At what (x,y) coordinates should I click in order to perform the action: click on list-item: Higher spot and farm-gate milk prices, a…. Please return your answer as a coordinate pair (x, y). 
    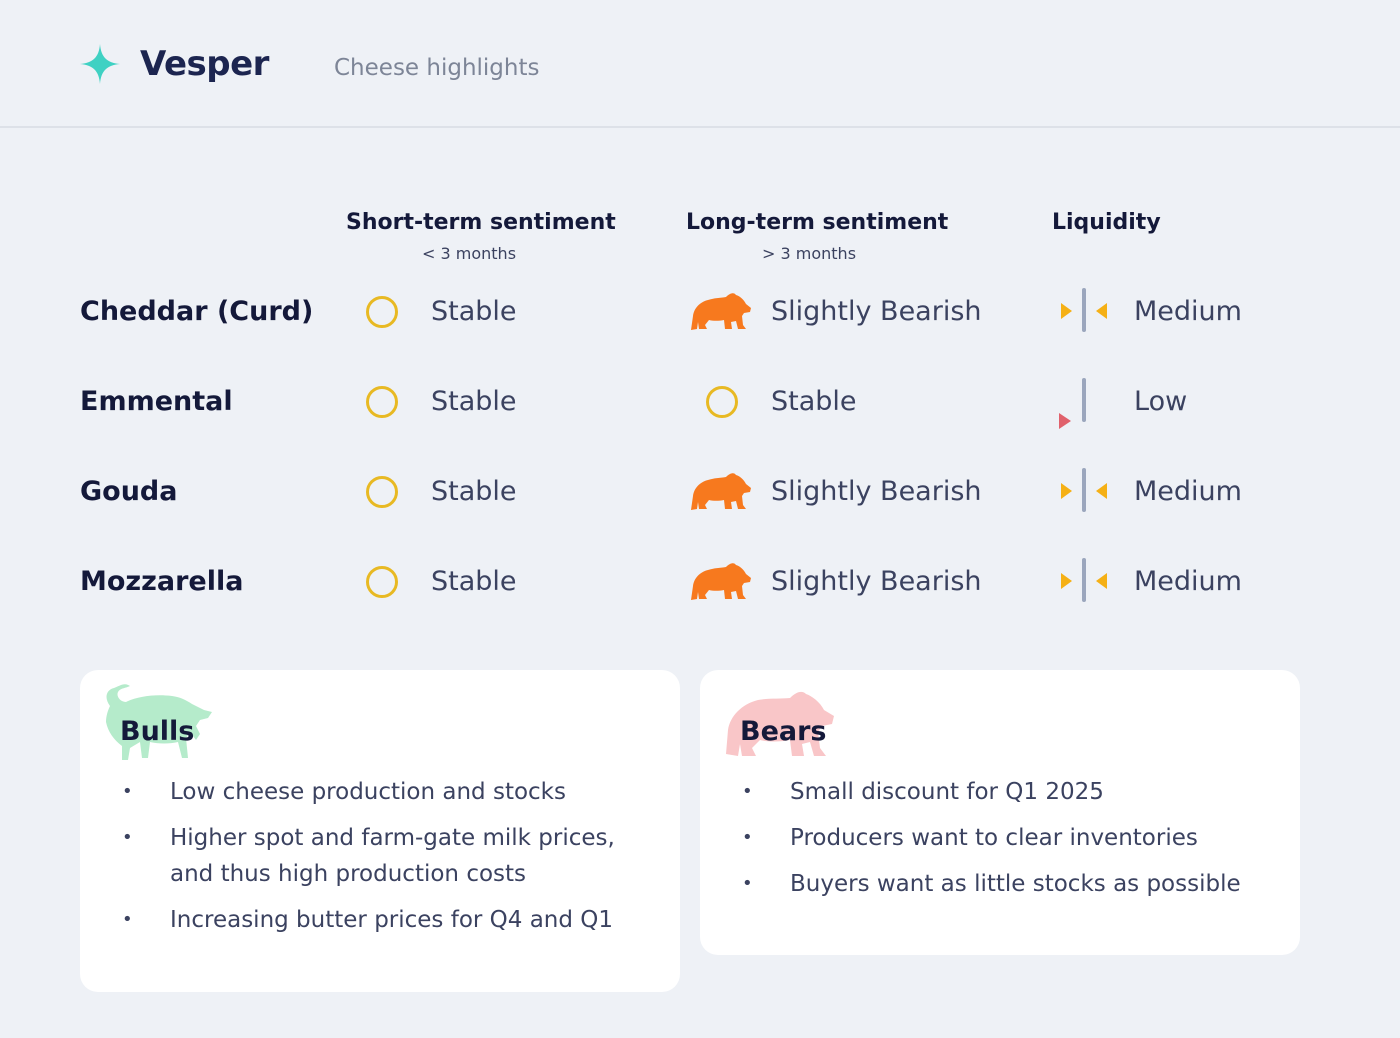
    Looking at the image, I should click on (390, 856).